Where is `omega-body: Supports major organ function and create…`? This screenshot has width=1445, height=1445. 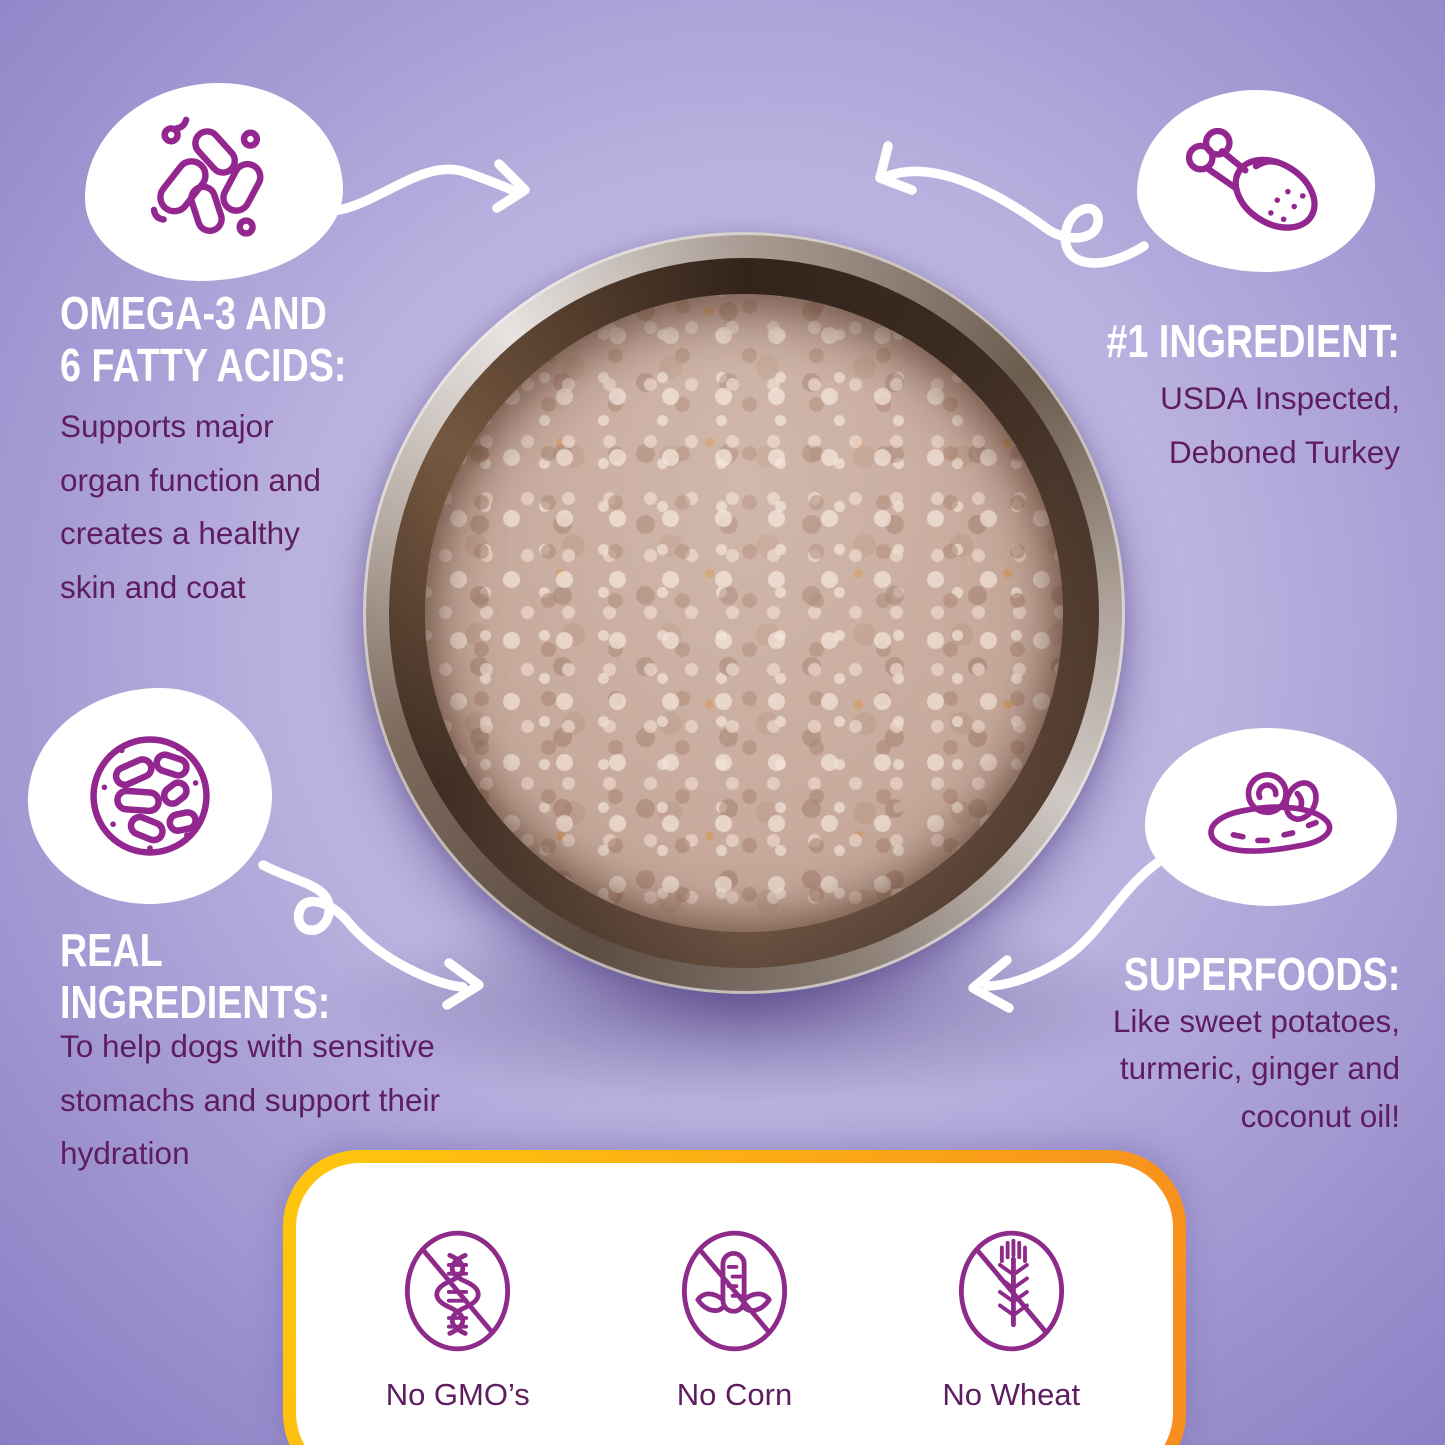
omega-body: Supports major organ function and create… is located at coordinates (190, 506).